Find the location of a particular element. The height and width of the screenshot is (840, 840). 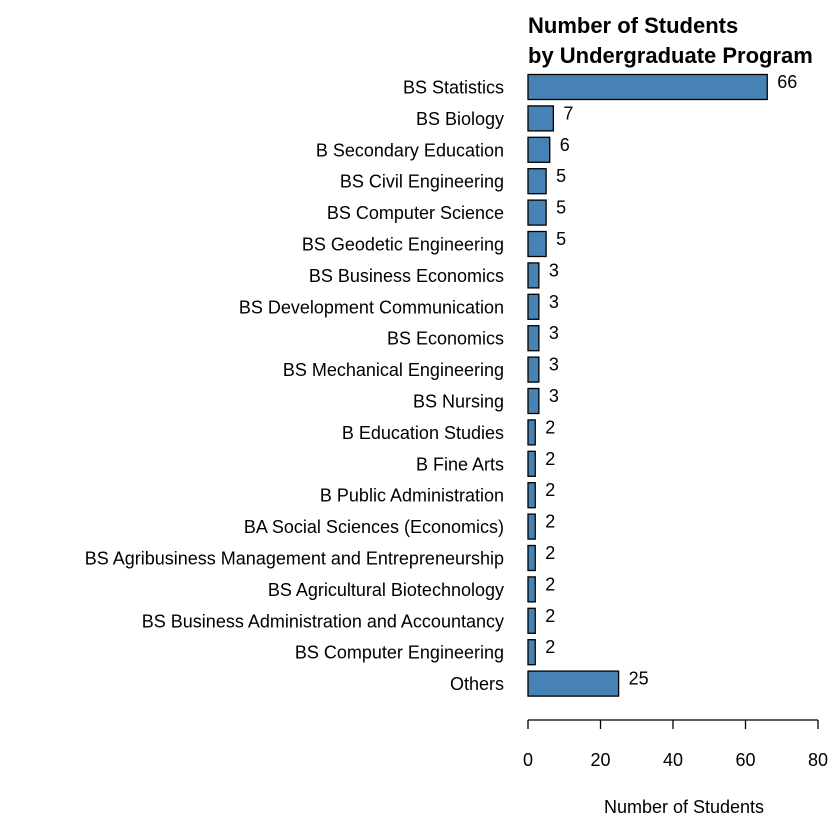

category-label: BS Biology is located at coordinates (460, 119).